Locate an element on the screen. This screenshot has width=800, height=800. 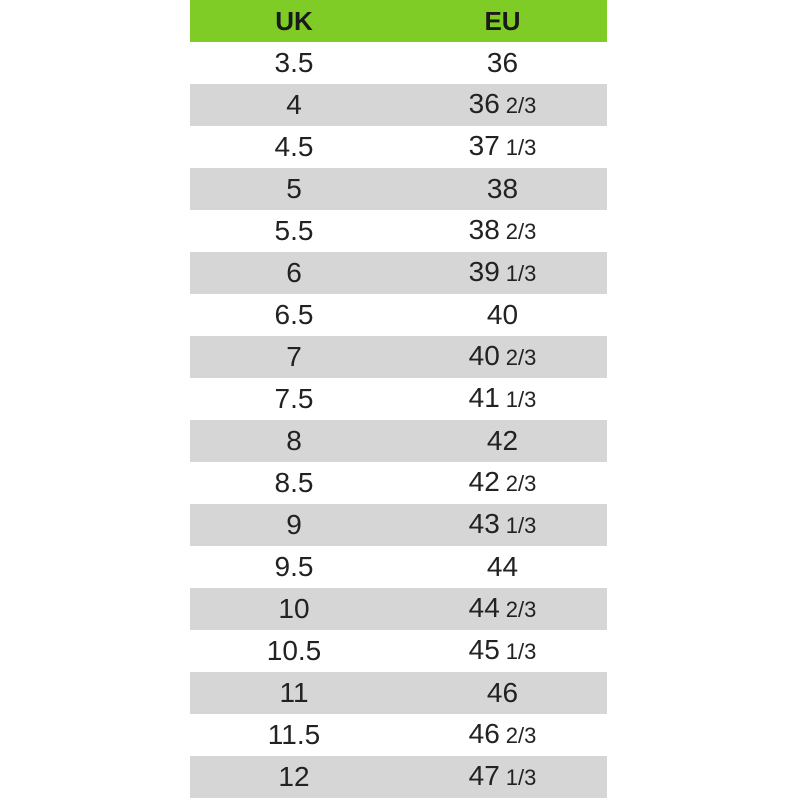
size-row: 12 47 1/3 is located at coordinates (398, 777).